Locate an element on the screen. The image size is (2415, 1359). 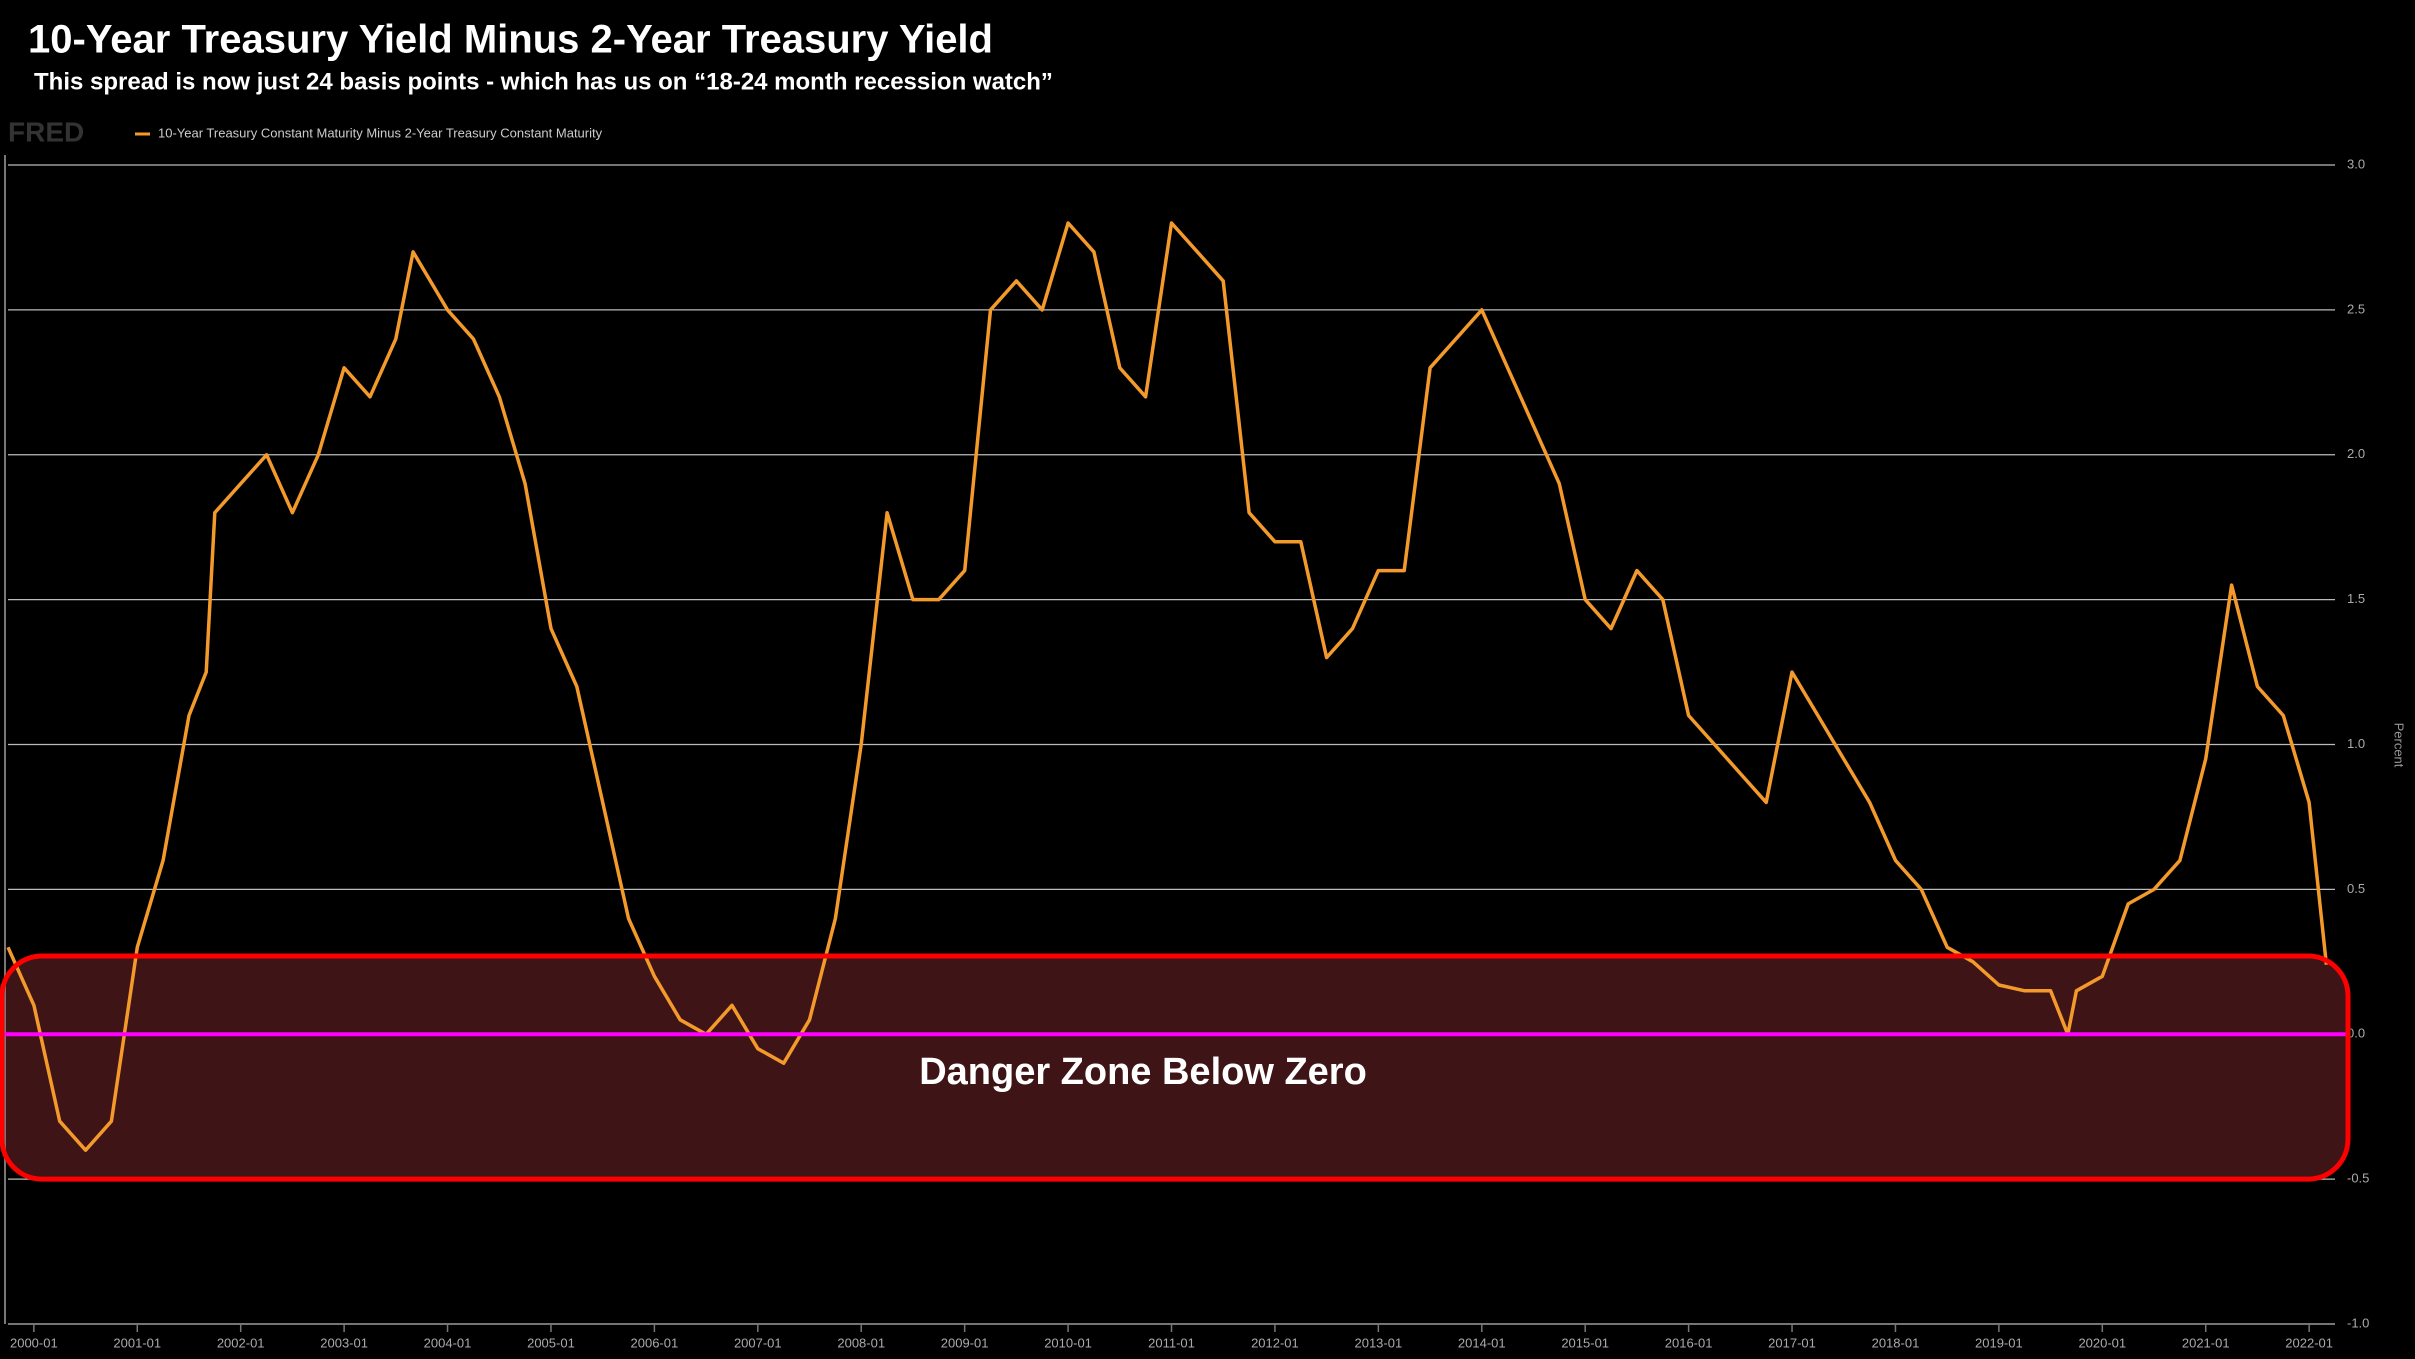
x-tick-label: 2009-01 is located at coordinates (965, 1342).